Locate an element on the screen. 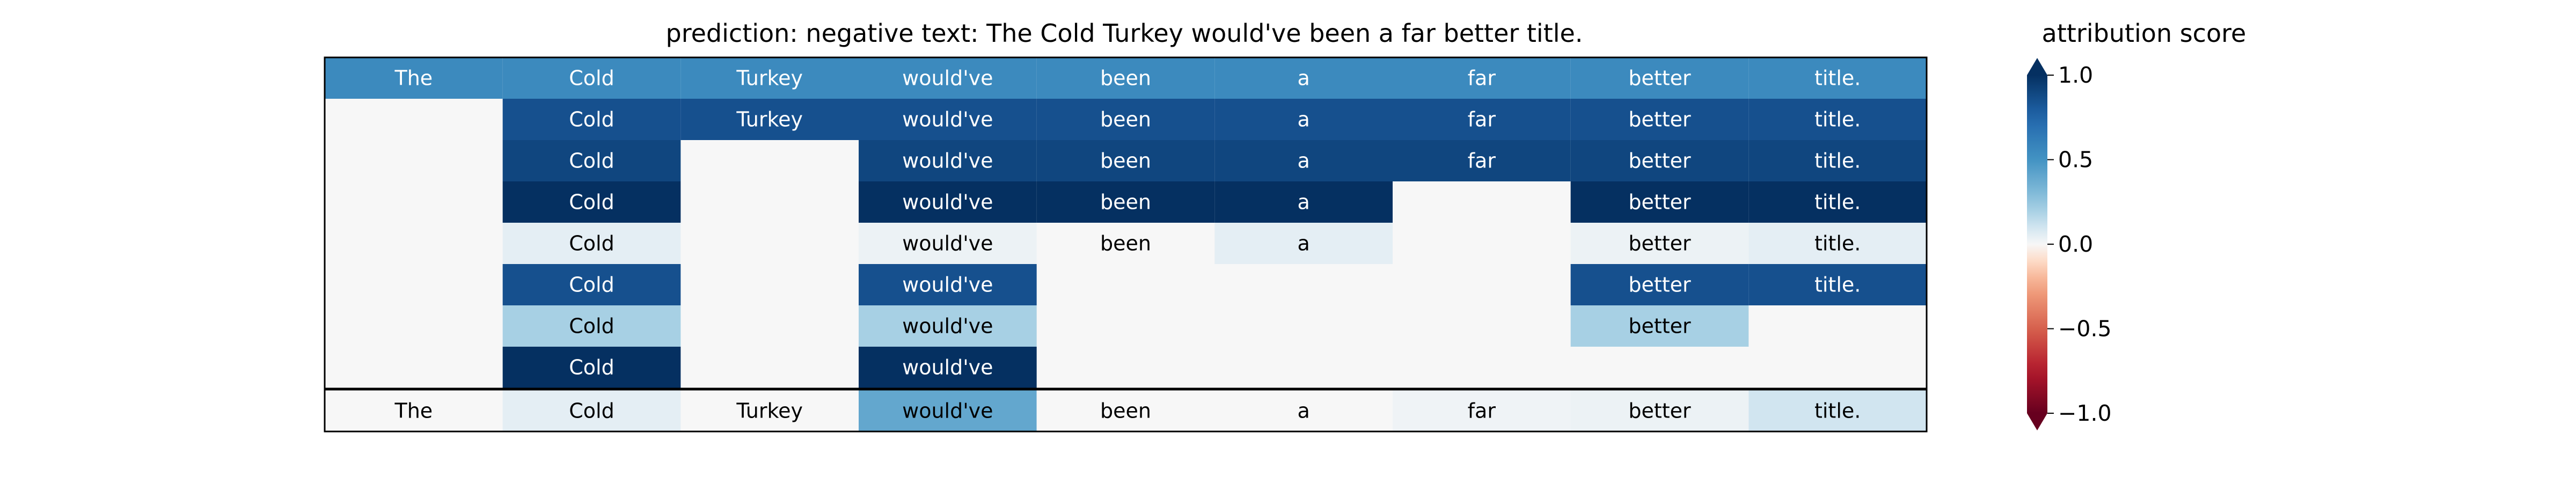 This screenshot has height=483, width=2576. summary-token-label: title. is located at coordinates (1837, 411).